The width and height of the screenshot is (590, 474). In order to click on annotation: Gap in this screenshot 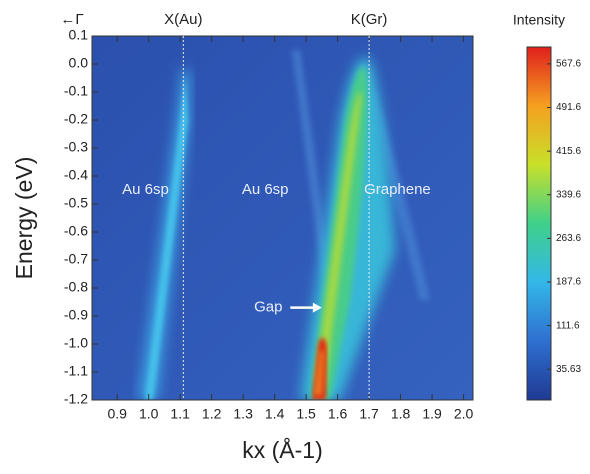, I will do `click(268, 307)`.